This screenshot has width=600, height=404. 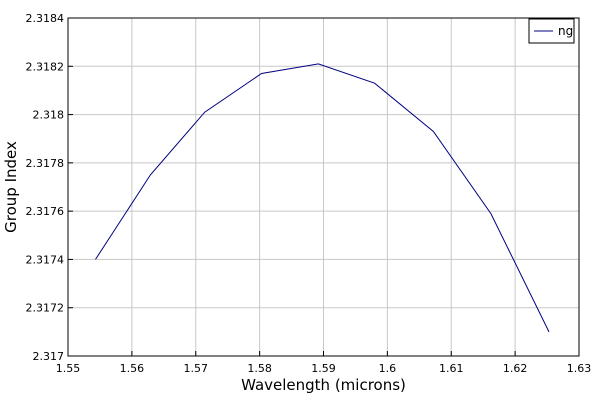 What do you see at coordinates (45, 211) in the screenshot?
I see `y-tick-label: 2.3176` at bounding box center [45, 211].